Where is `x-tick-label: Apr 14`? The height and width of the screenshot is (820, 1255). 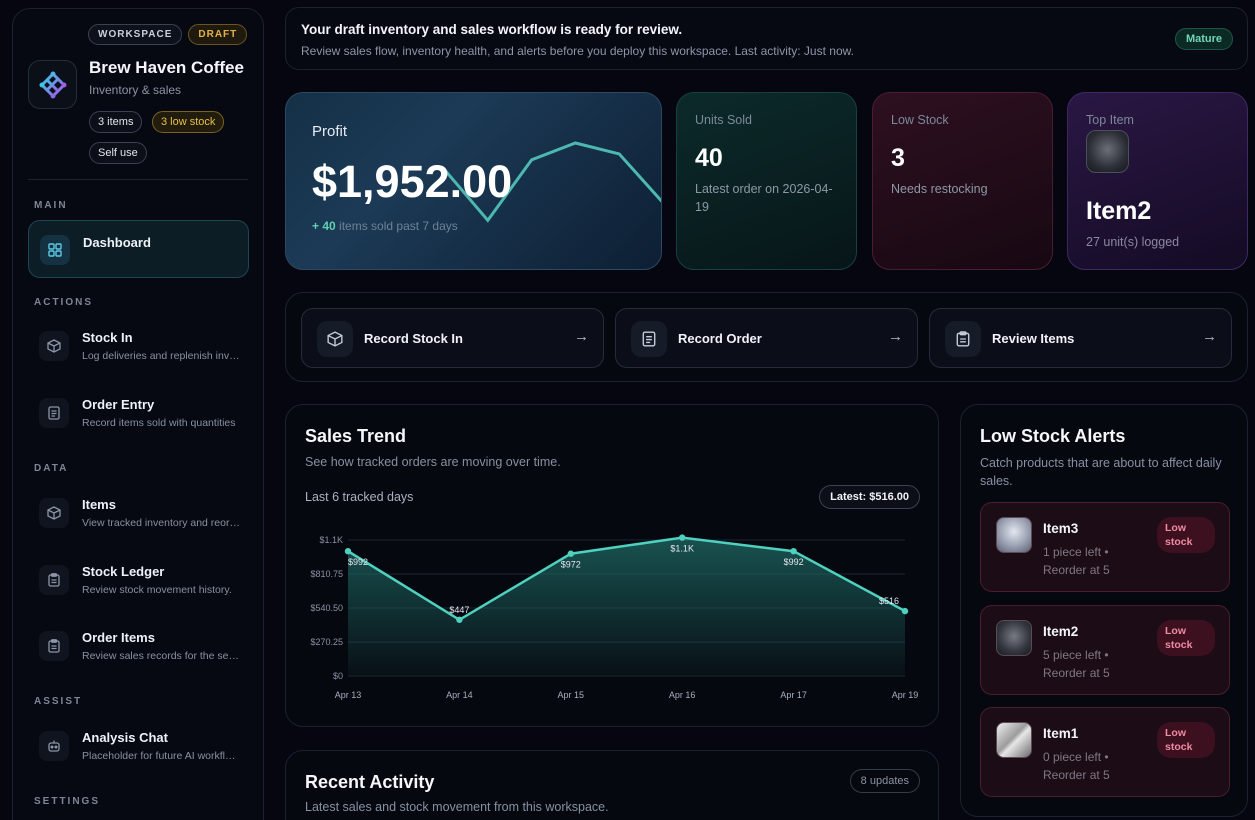
x-tick-label: Apr 14 is located at coordinates (459, 695).